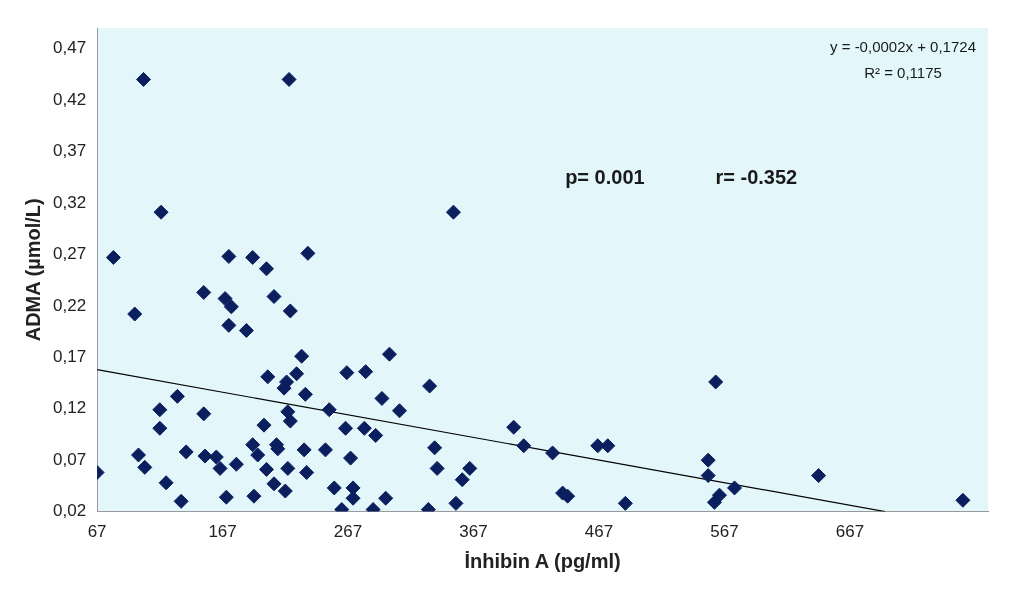 This screenshot has height=599, width=1020. I want to click on y-tick-label: 0,27, so click(69, 254).